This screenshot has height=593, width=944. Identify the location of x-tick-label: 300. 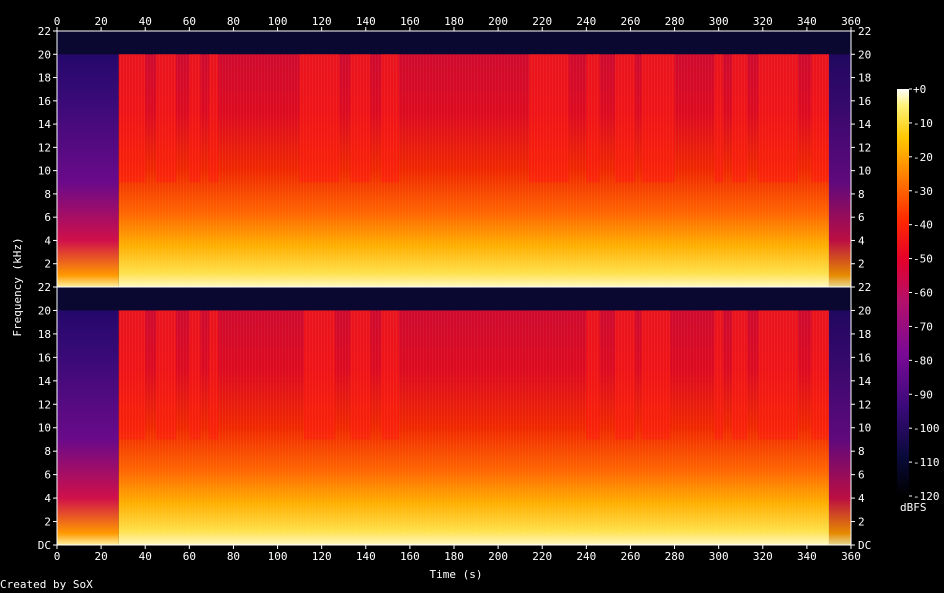
(719, 21).